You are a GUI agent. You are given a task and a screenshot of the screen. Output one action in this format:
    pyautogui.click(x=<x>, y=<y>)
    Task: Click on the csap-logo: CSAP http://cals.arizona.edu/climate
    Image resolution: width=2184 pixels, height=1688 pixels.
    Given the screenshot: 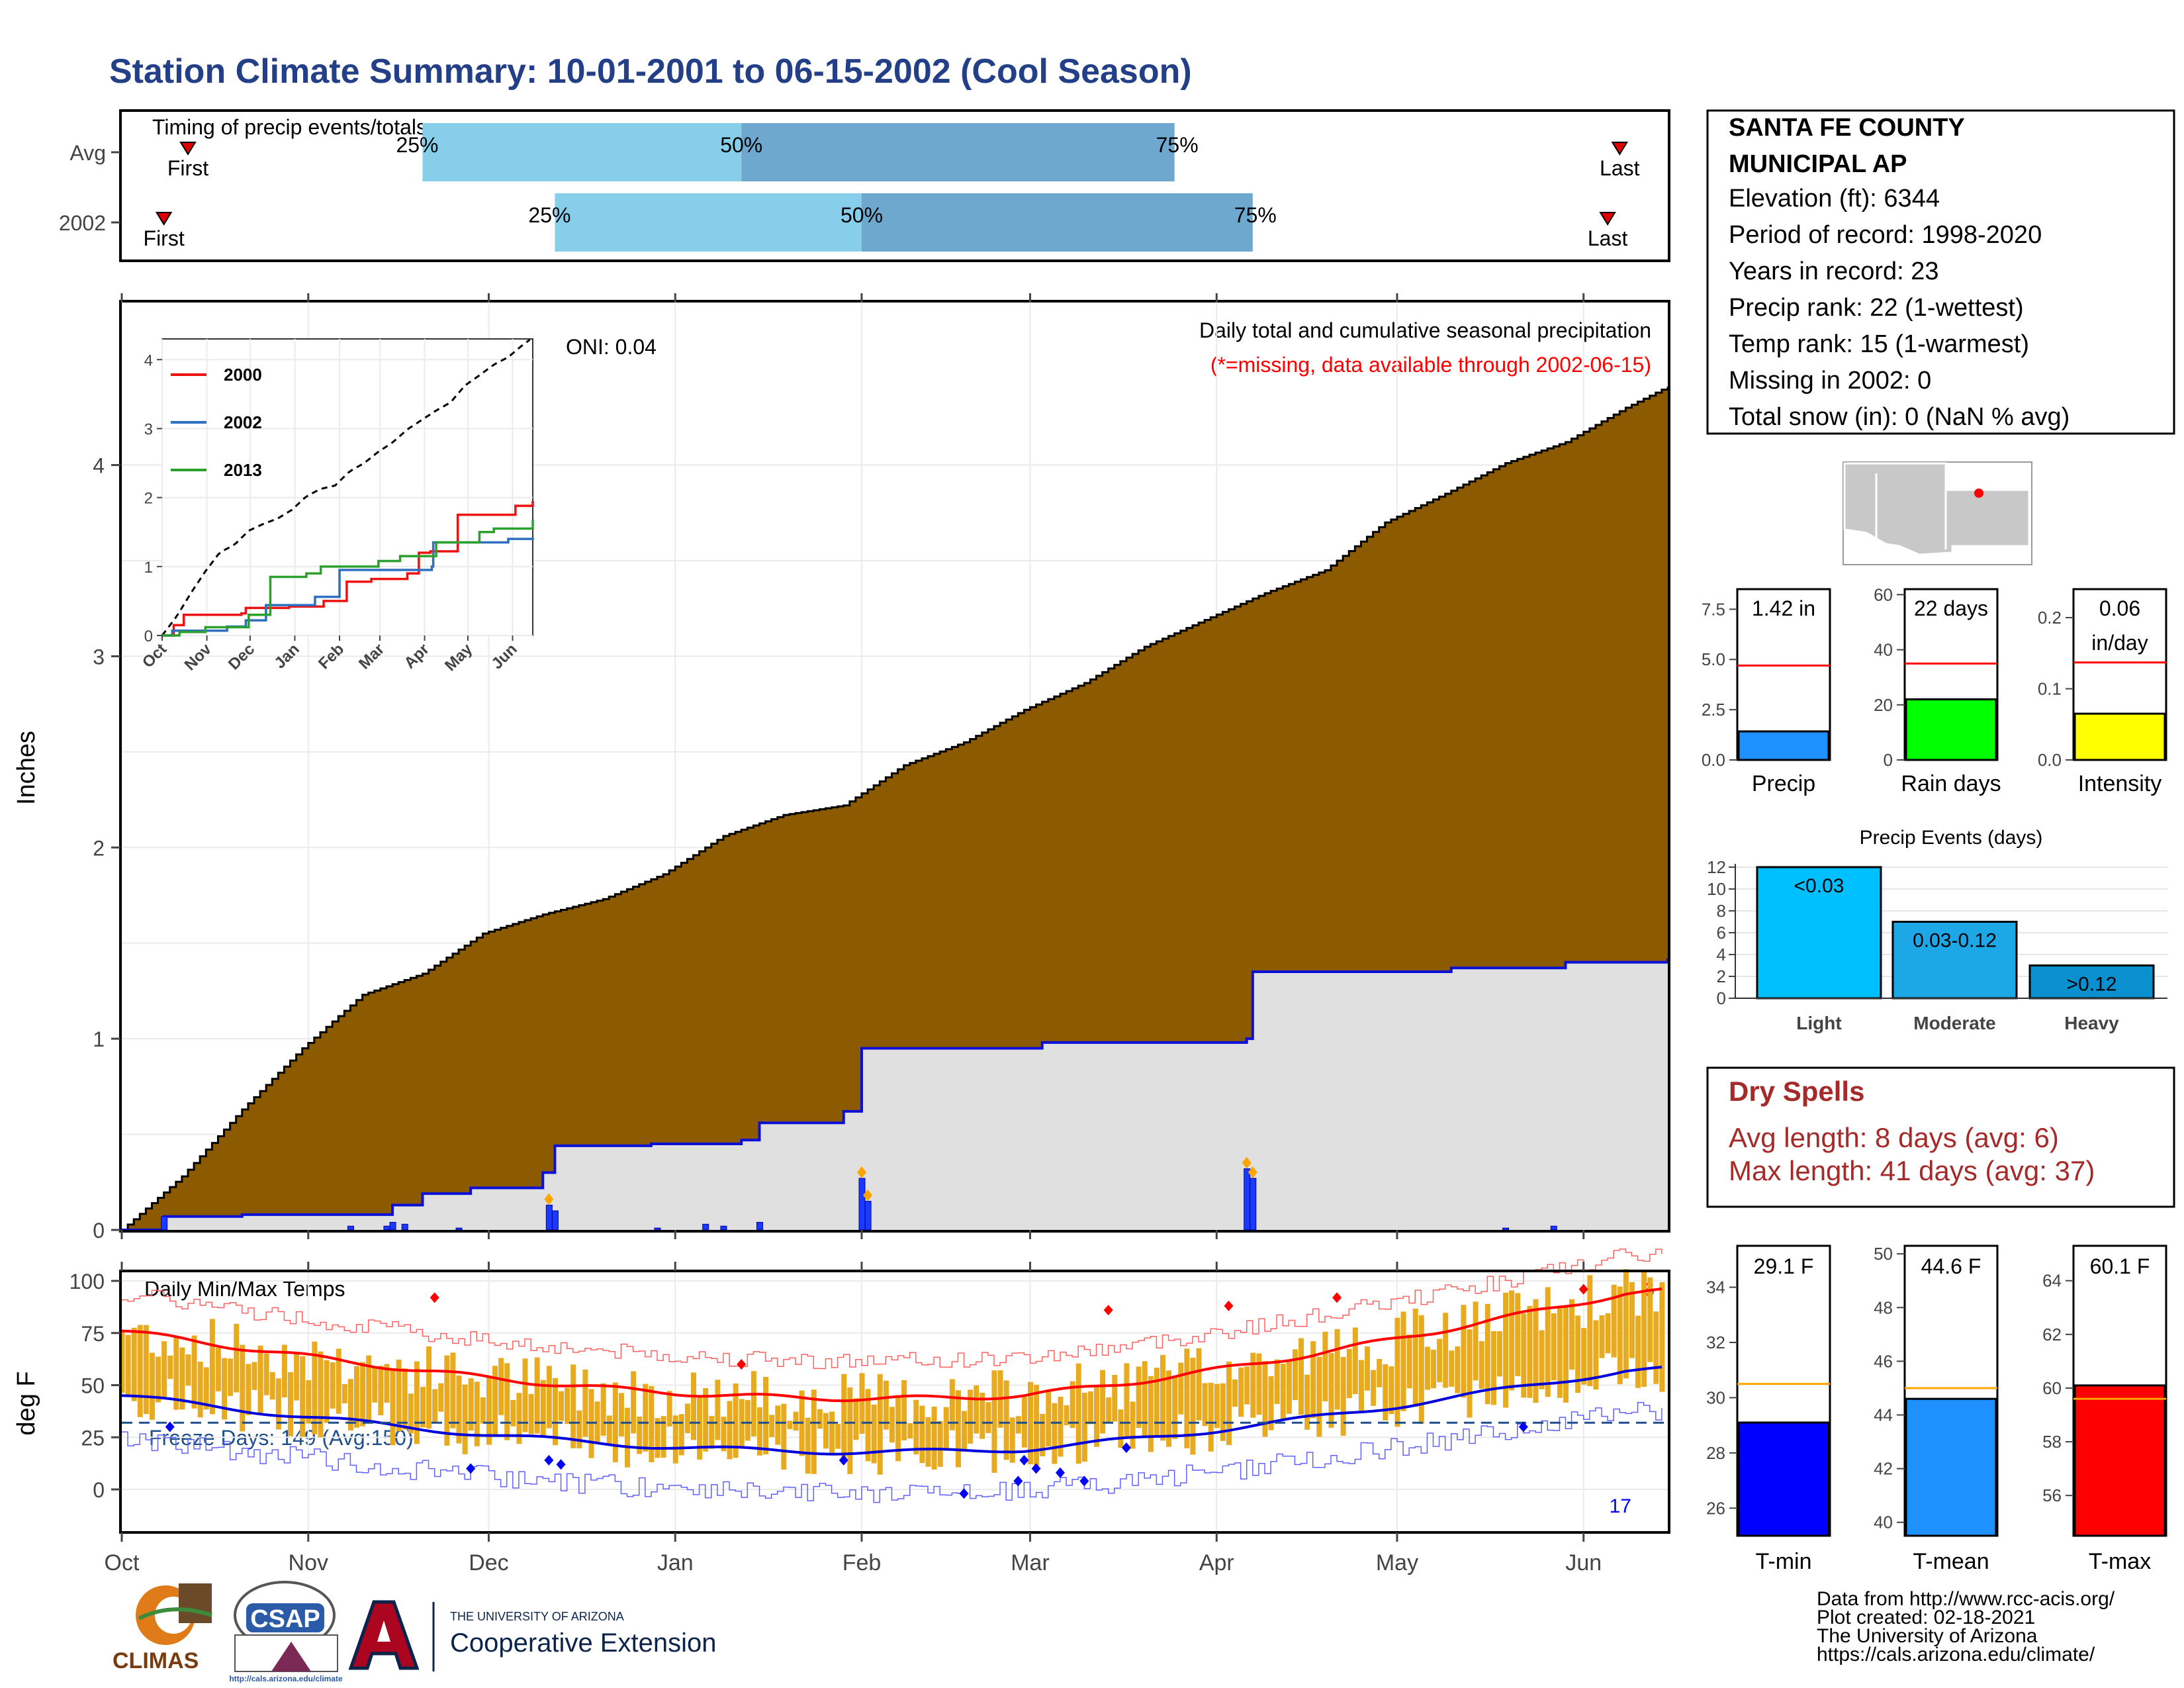 What is the action you would take?
    pyautogui.click(x=286, y=1632)
    